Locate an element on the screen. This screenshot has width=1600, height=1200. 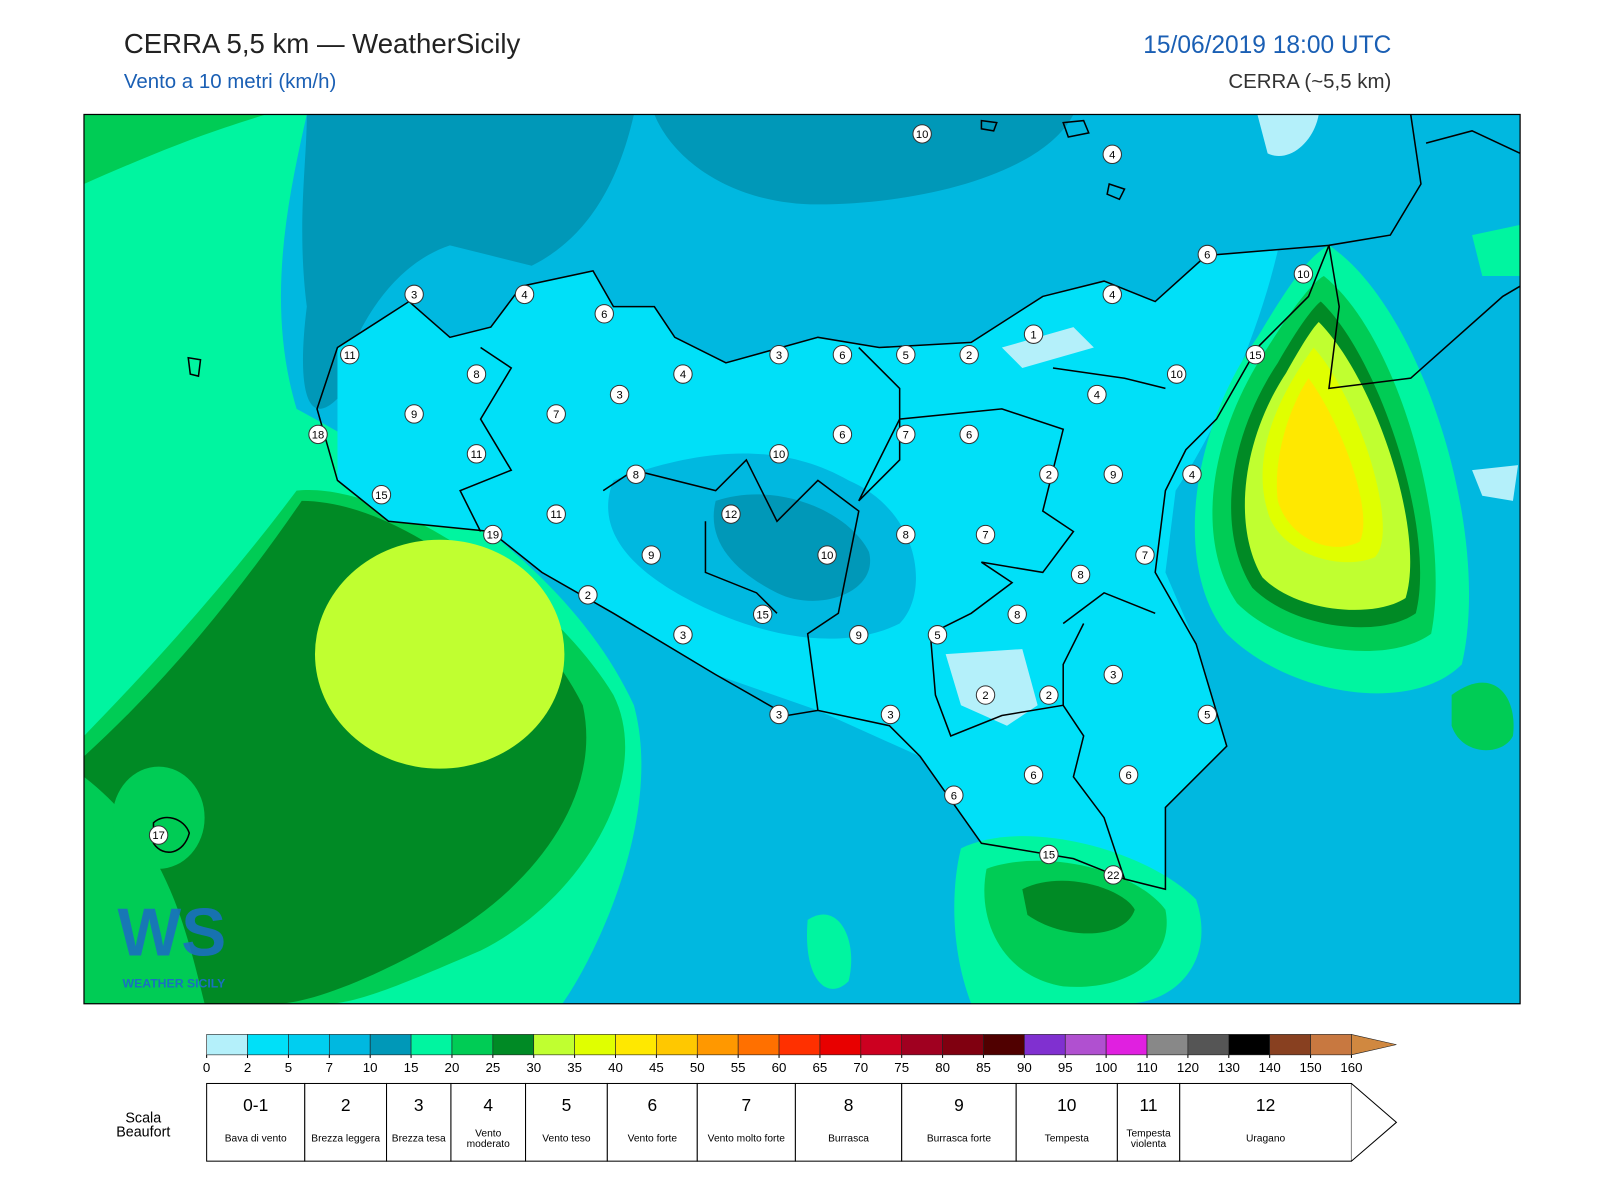
colorbar-tick-label: 50 is located at coordinates (697, 1067).